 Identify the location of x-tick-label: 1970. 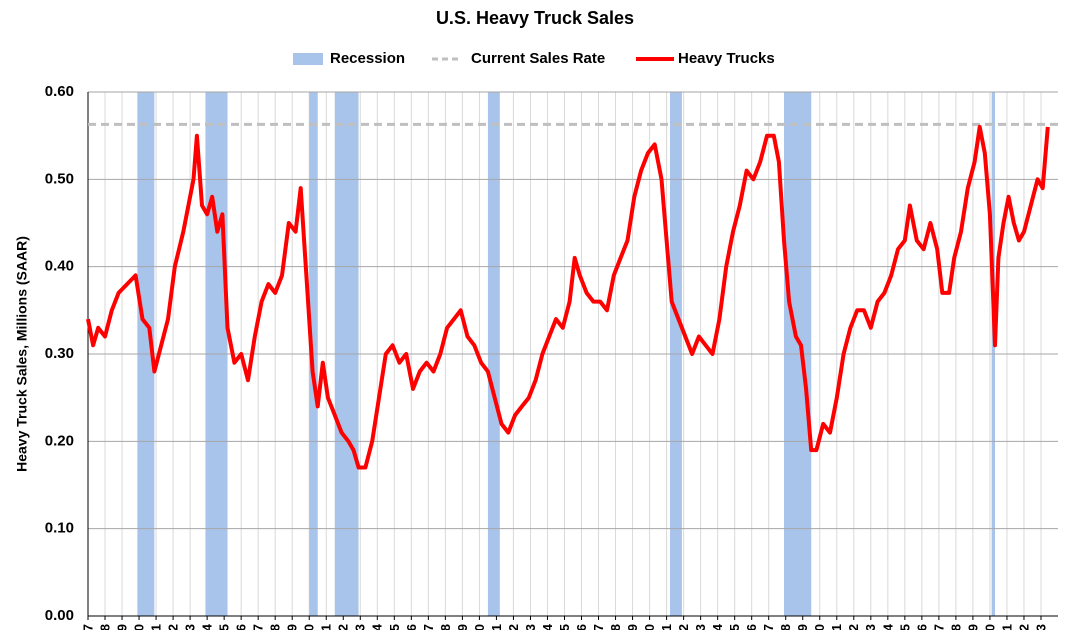
(138, 627).